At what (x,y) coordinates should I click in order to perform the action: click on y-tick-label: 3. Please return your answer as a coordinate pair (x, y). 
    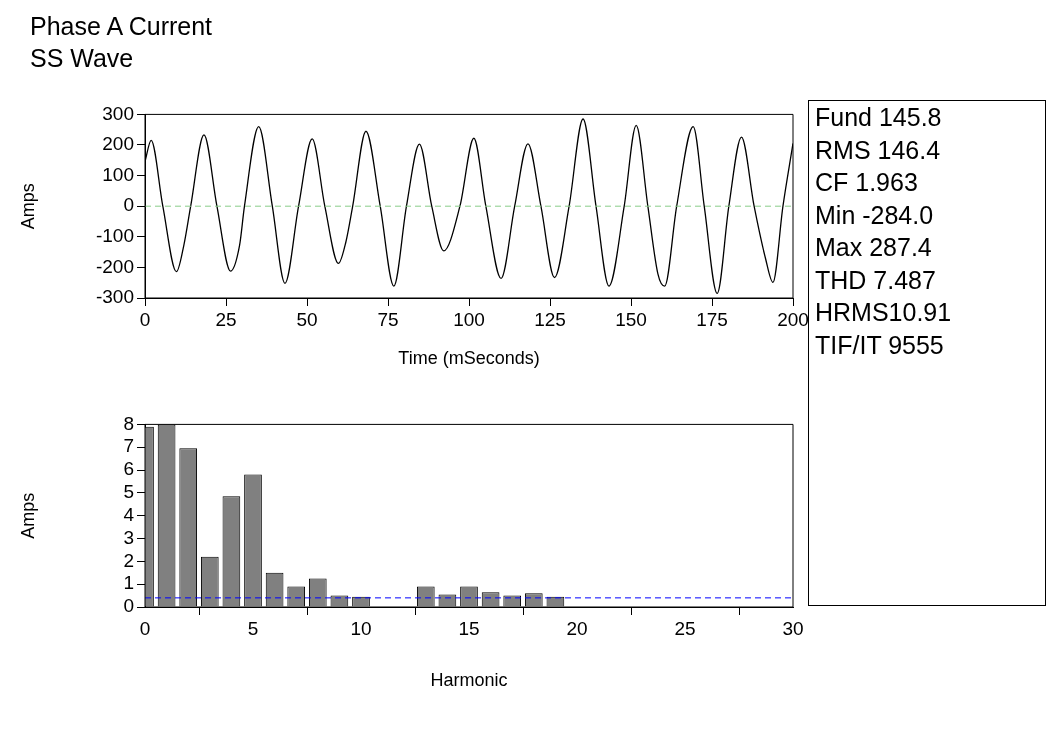
    Looking at the image, I should click on (128, 537).